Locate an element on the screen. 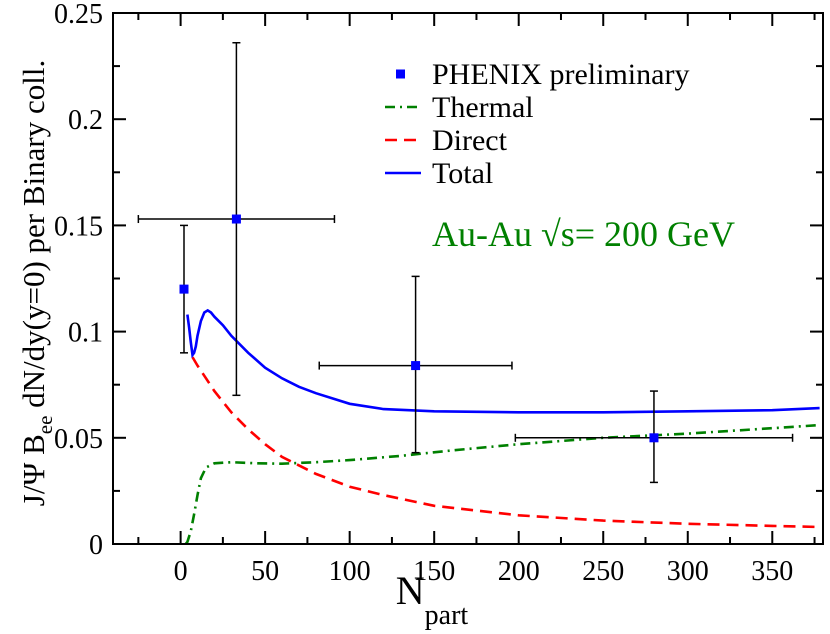 This screenshot has height=634, width=830. legend-label: PHENIX preliminary is located at coordinates (560, 74).